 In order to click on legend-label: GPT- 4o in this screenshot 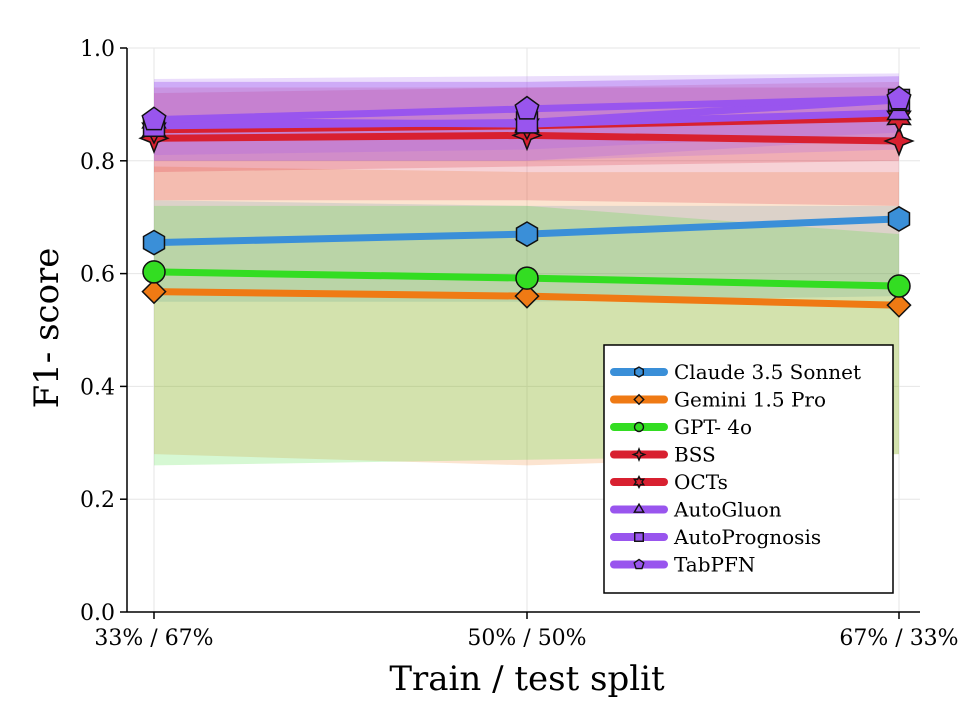, I will do `click(713, 427)`.